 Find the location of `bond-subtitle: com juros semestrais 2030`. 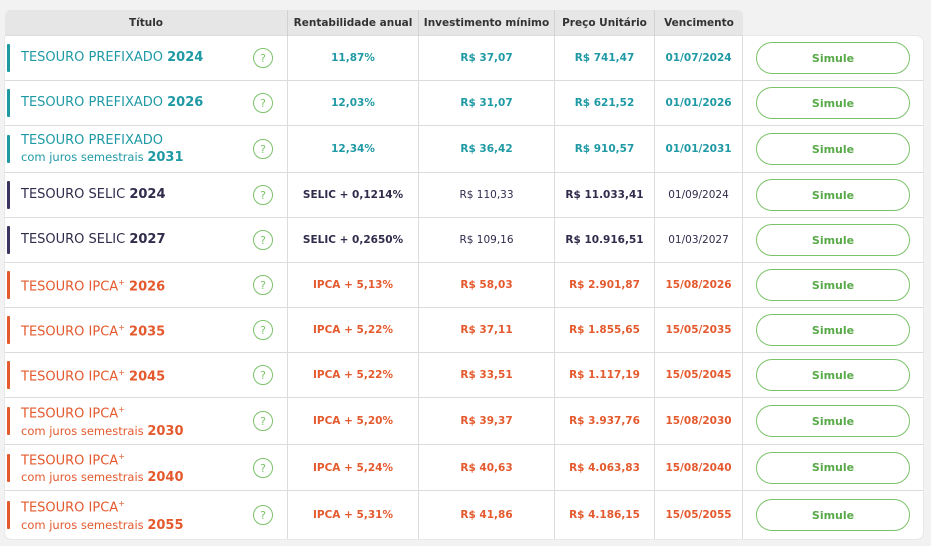

bond-subtitle: com juros semestrais 2030 is located at coordinates (102, 431).